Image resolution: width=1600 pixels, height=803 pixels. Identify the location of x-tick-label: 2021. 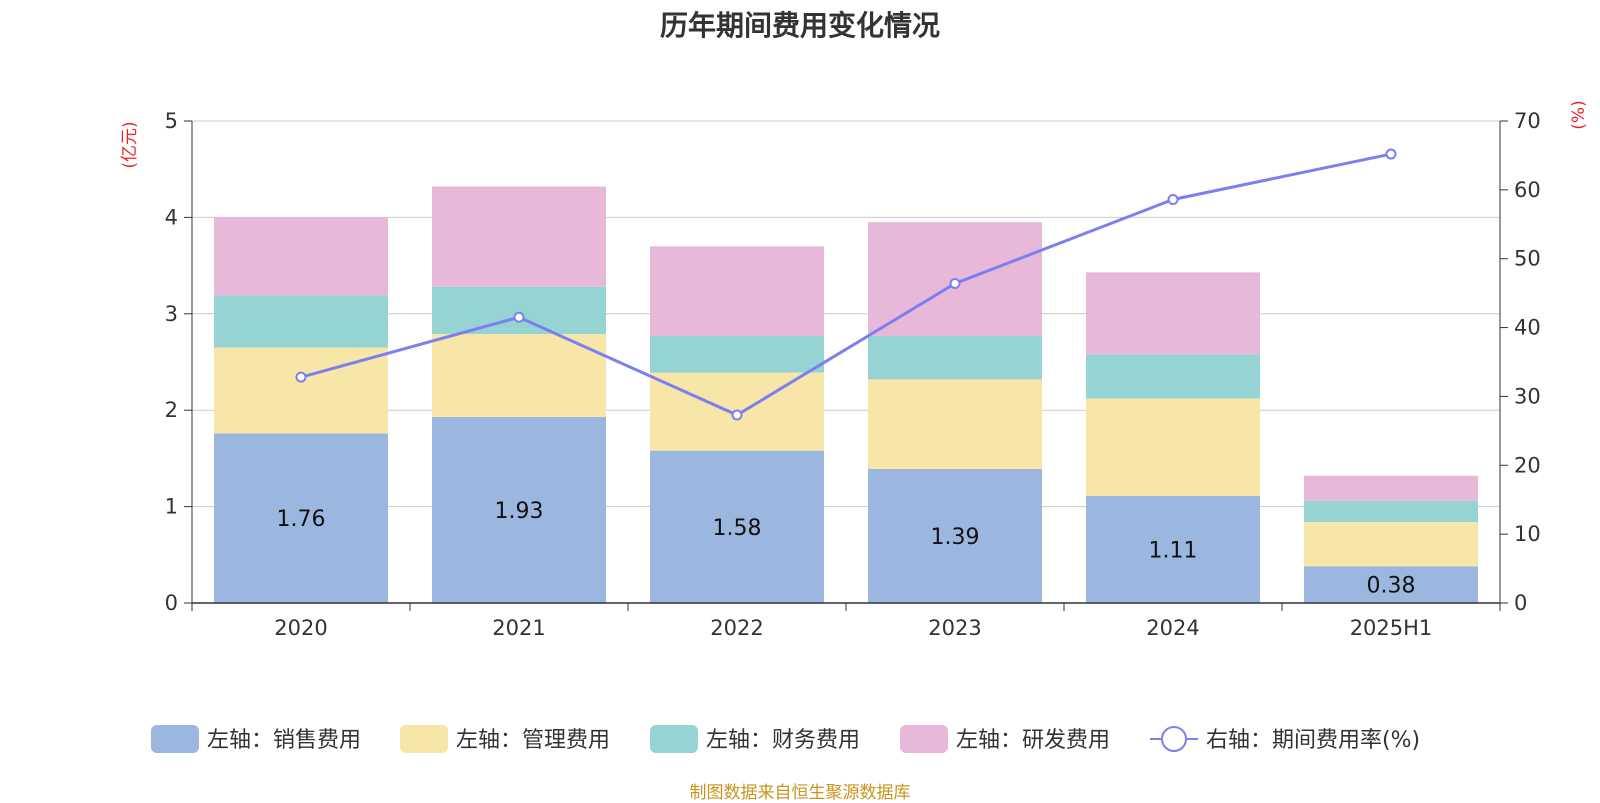
(518, 628).